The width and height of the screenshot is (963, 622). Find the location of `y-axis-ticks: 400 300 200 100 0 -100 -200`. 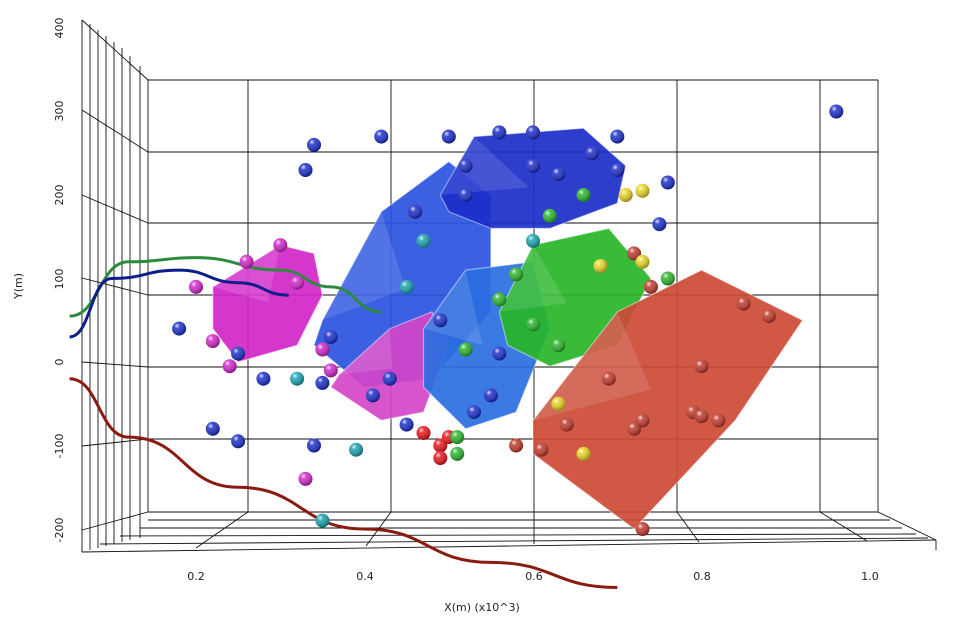

y-axis-ticks: 400 300 200 100 0 -100 -200 is located at coordinates (59, 280).